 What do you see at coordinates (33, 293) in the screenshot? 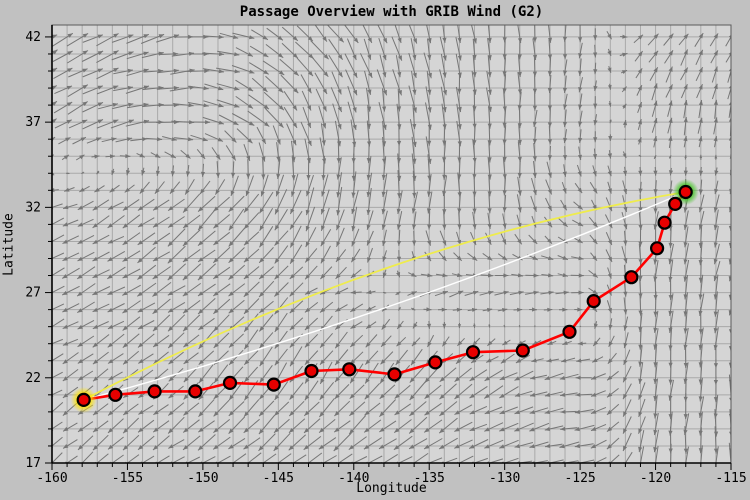
I see `y-tick-label: 27` at bounding box center [33, 293].